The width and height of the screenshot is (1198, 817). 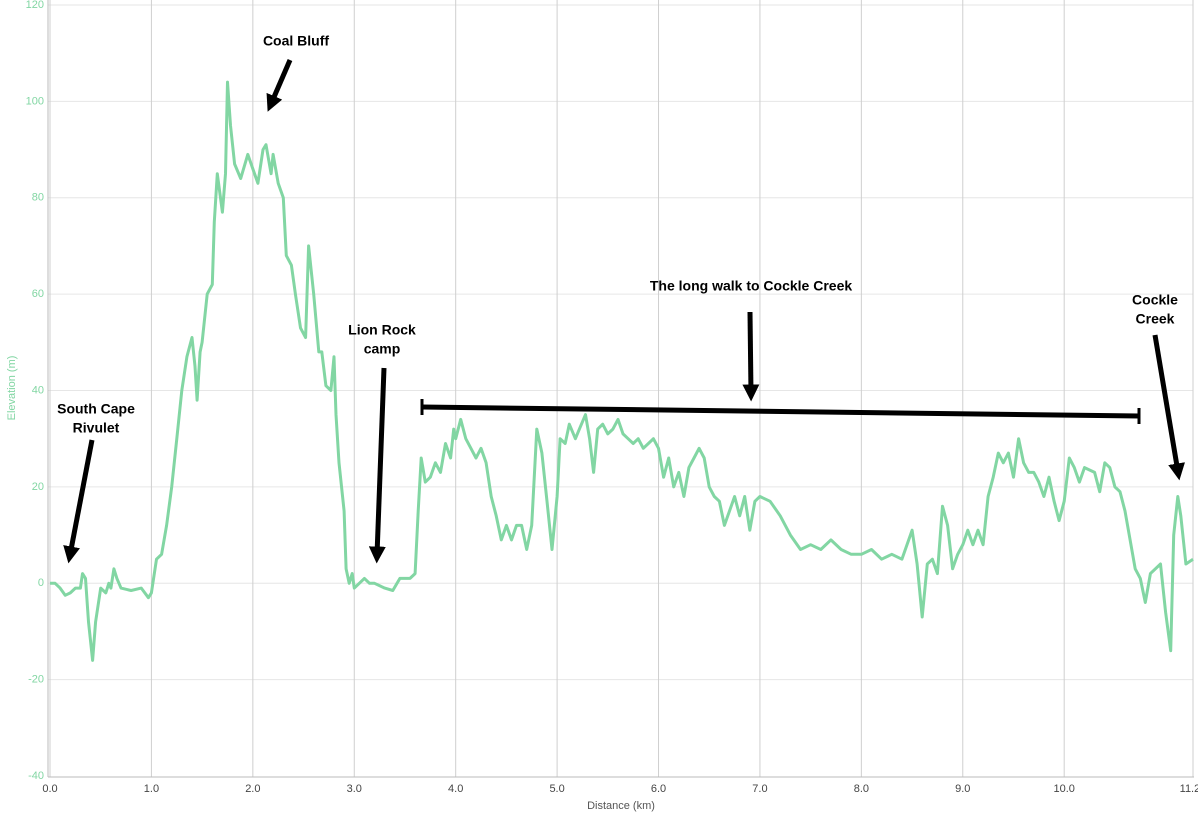 I want to click on annotation: Lion Rock, so click(x=382, y=330).